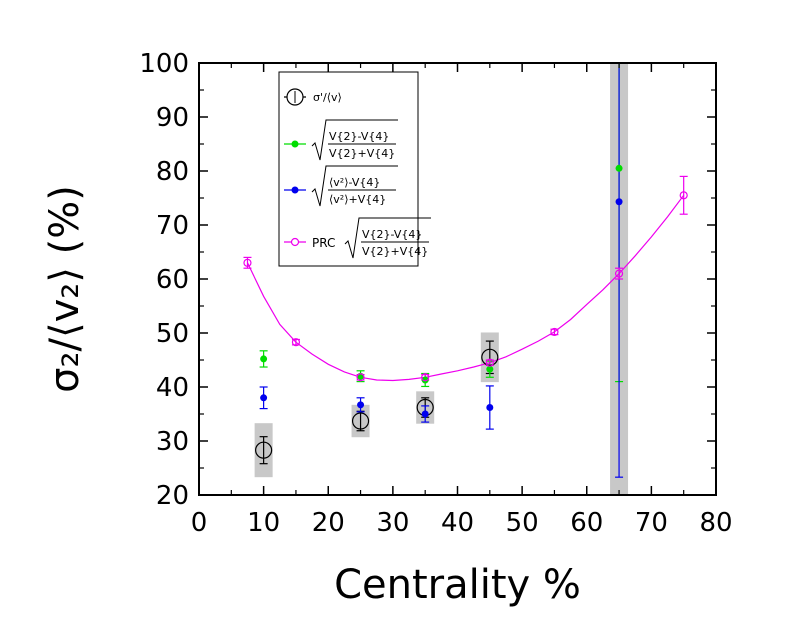  What do you see at coordinates (392, 523) in the screenshot?
I see `x-tick-label: 30` at bounding box center [392, 523].